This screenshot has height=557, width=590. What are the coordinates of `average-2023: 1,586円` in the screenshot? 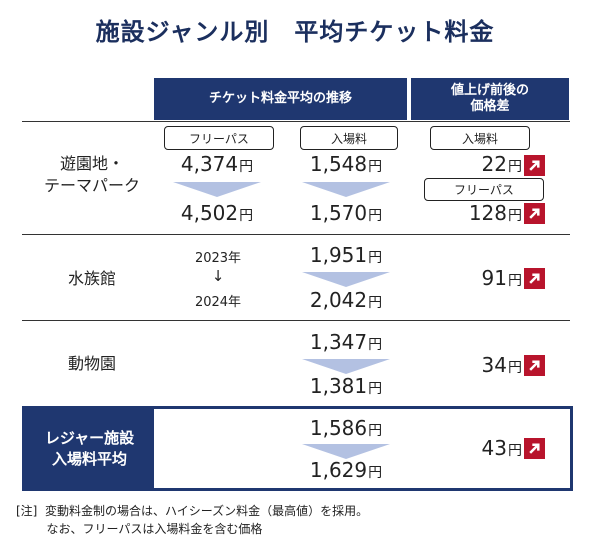 It's located at (346, 428).